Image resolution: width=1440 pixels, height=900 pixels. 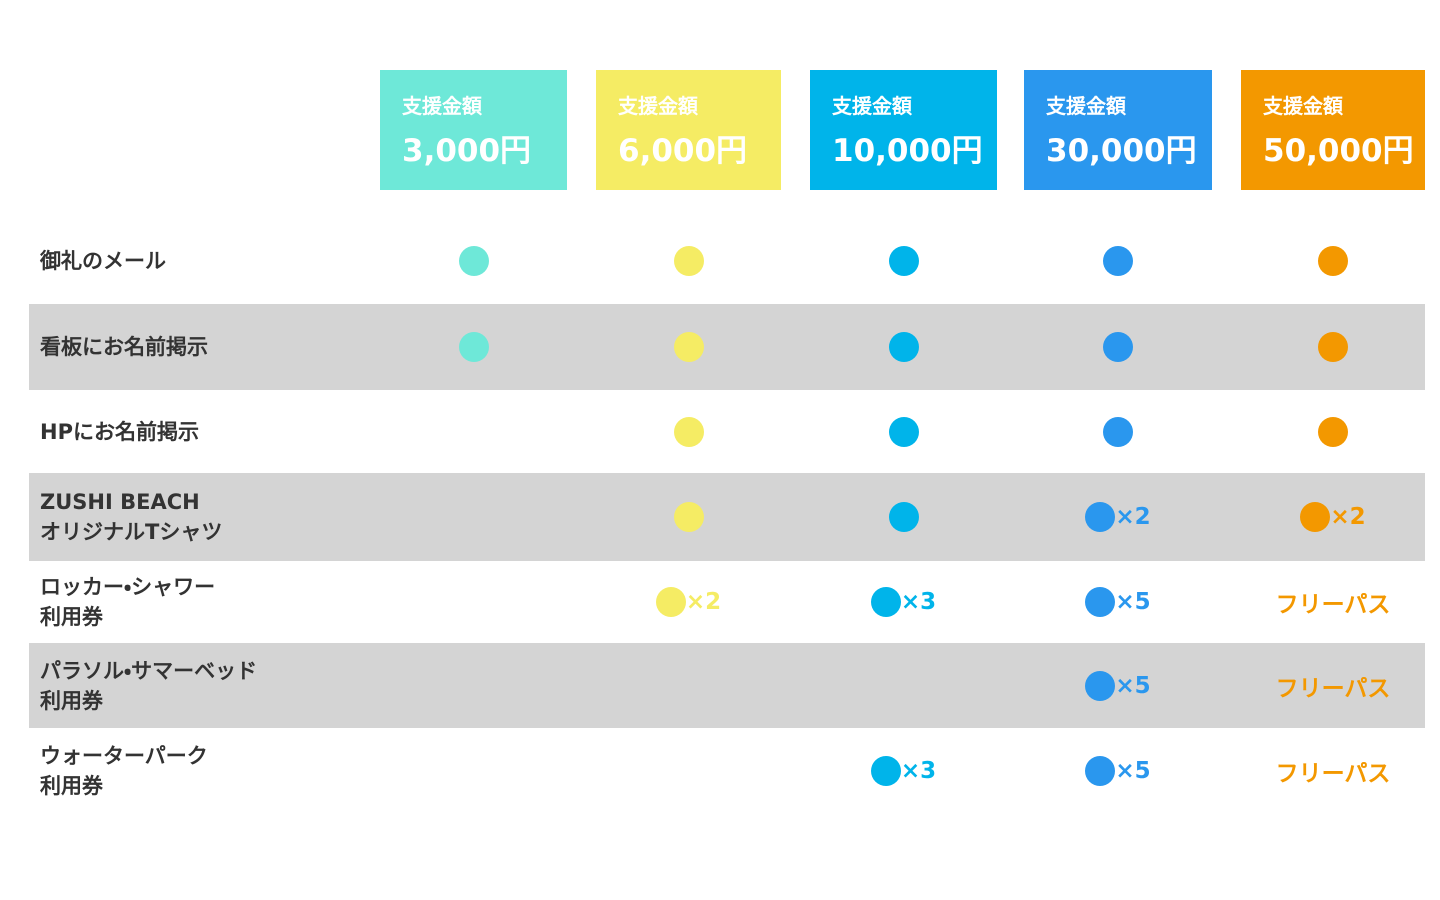 What do you see at coordinates (131, 532) in the screenshot?
I see `row-label-line: オリジナルTシャツ` at bounding box center [131, 532].